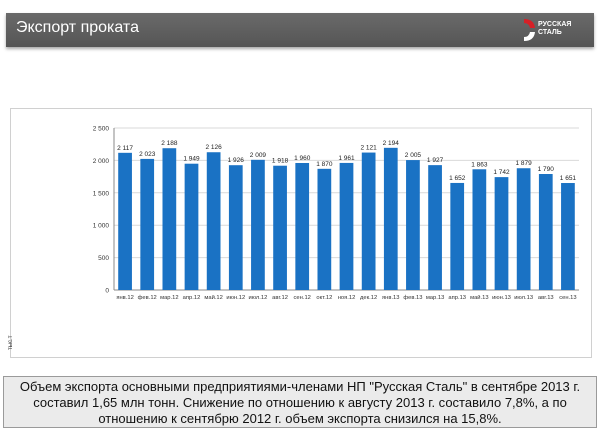 This screenshot has width=600, height=434. I want to click on x-tick-label: окт.12, so click(324, 298).